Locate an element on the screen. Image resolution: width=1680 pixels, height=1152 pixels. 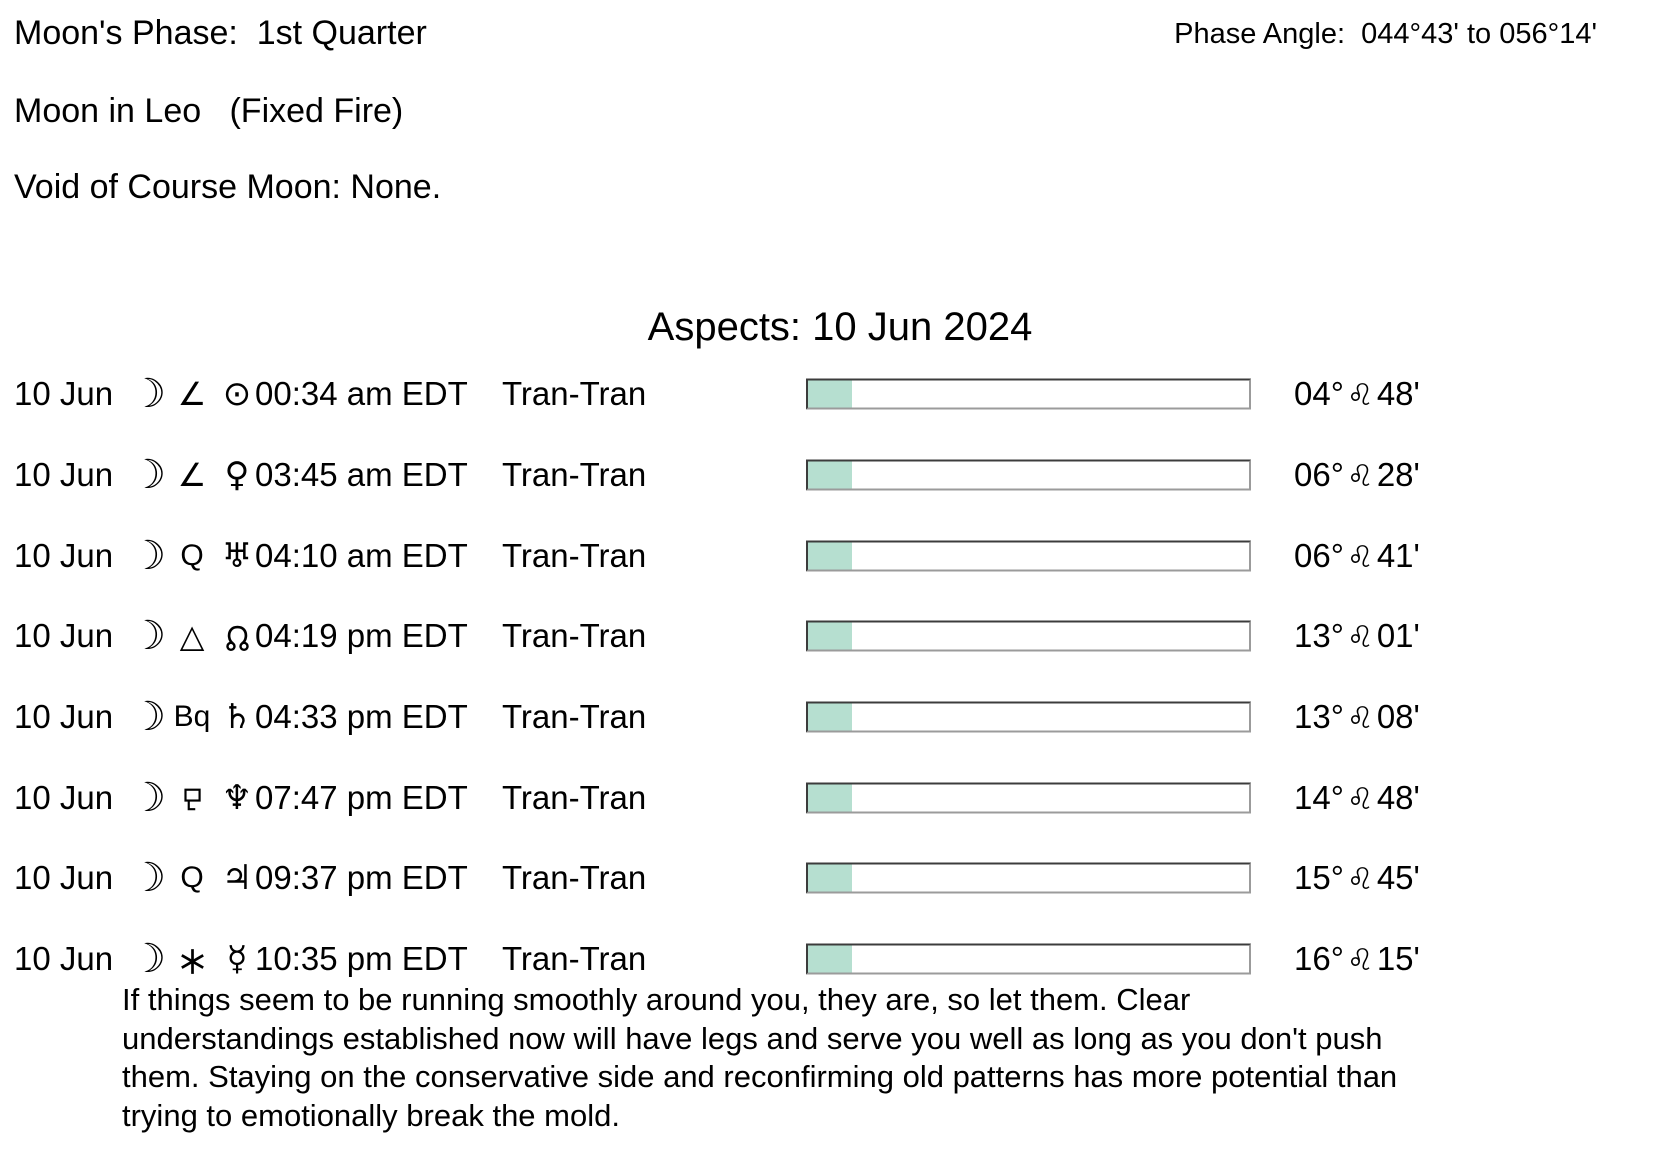
sesquiquadrate-icon is located at coordinates (192, 798).